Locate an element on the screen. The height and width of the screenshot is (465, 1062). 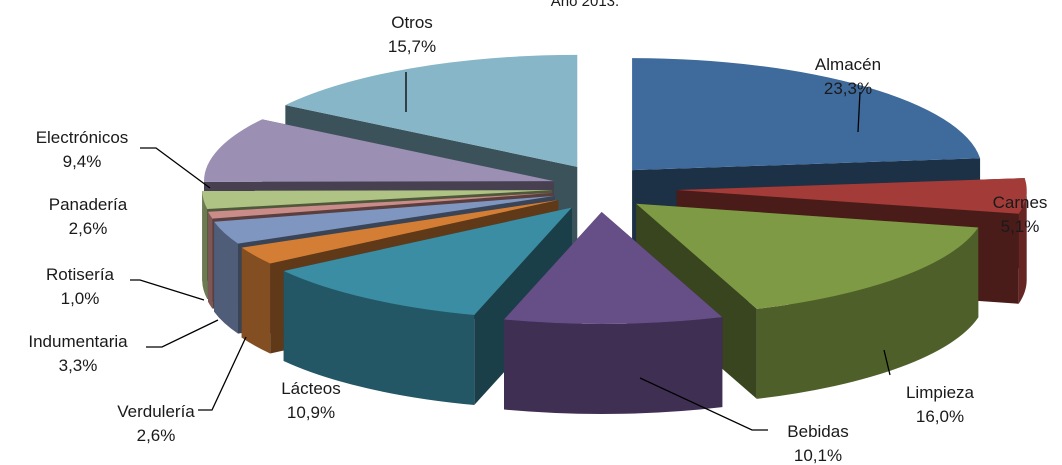
slice-value-label: 23,3% is located at coordinates (848, 88).